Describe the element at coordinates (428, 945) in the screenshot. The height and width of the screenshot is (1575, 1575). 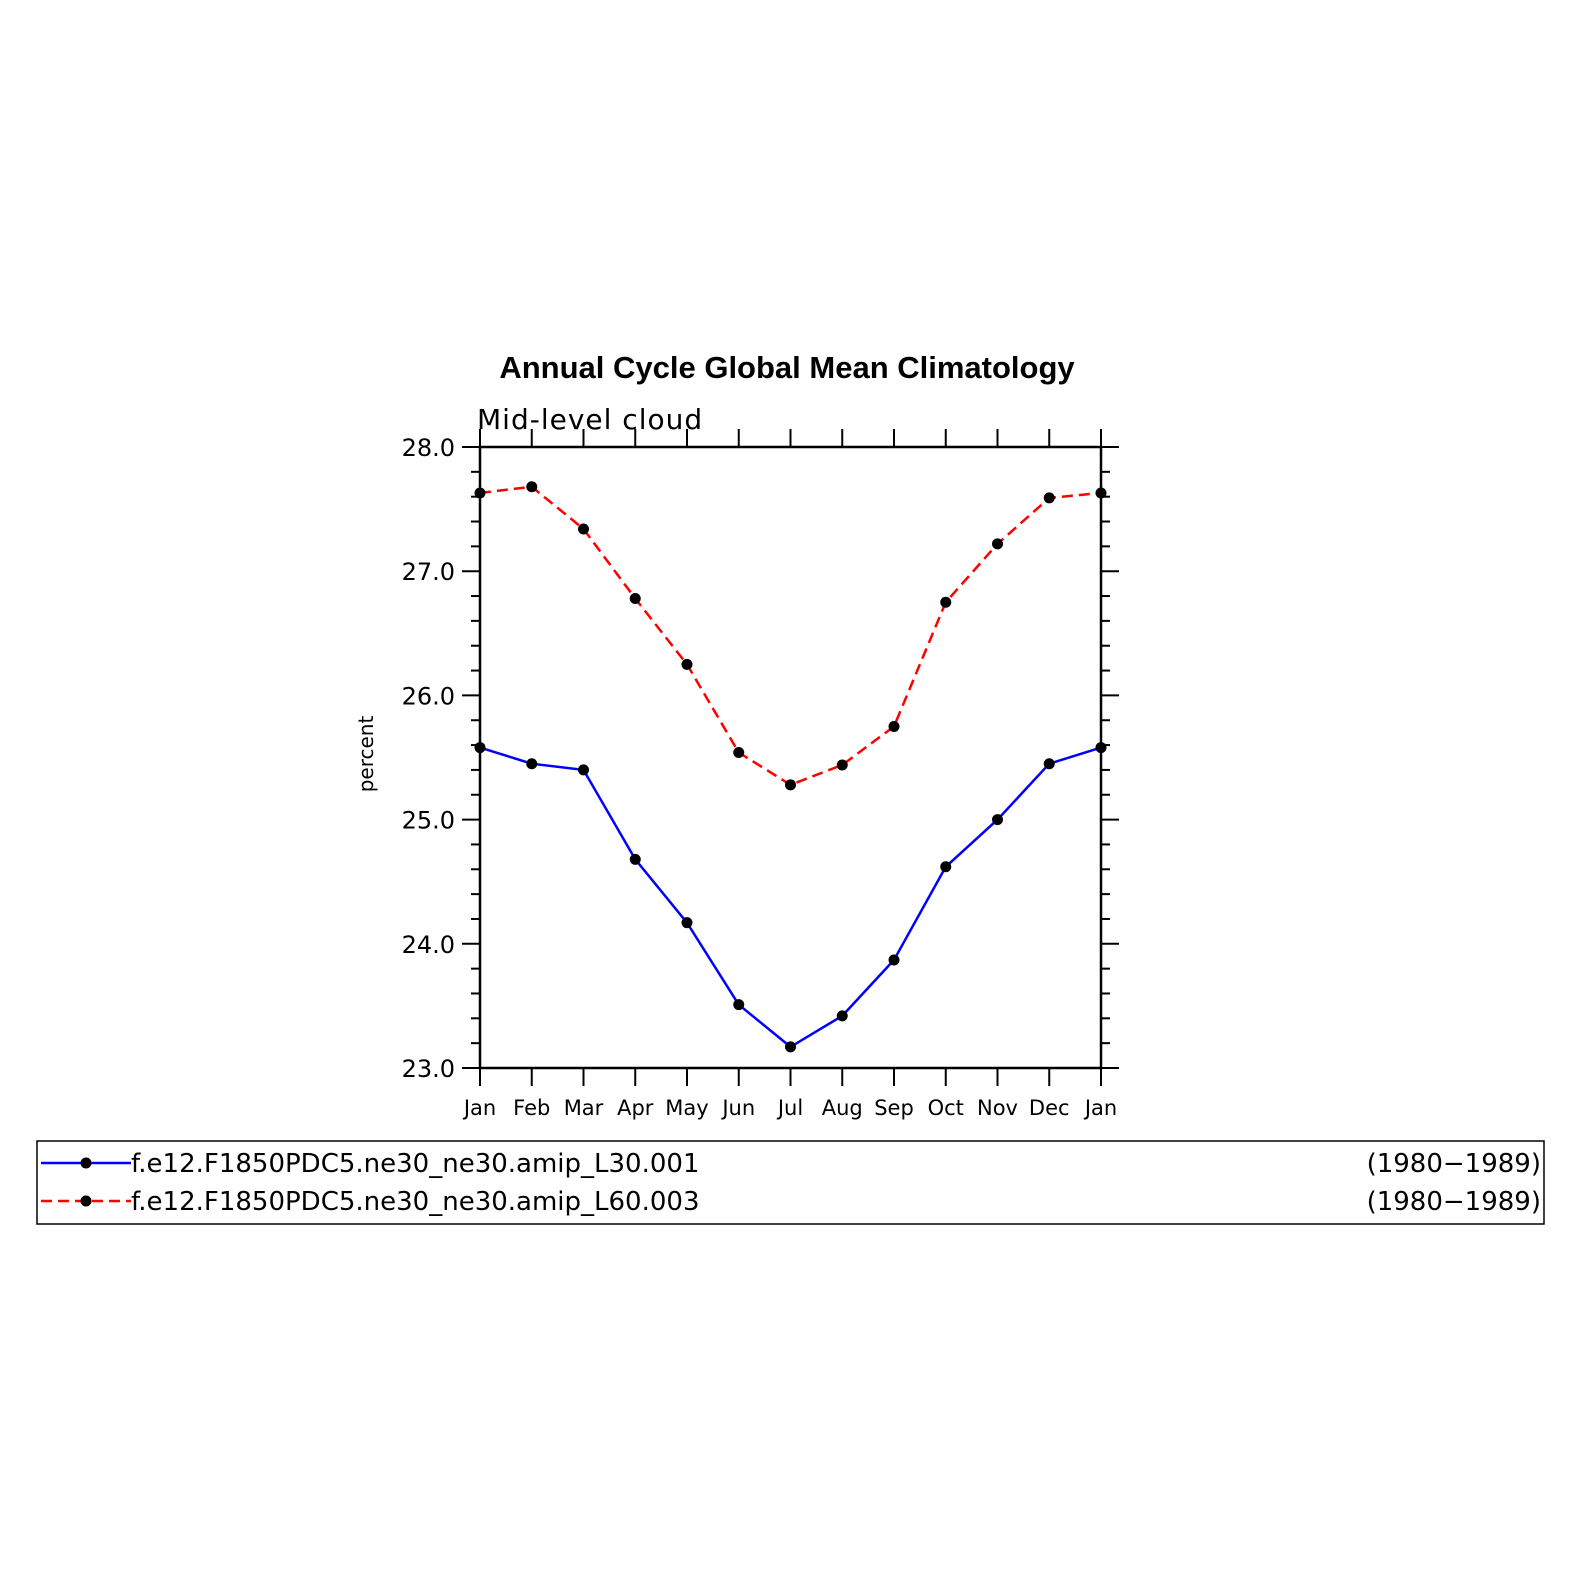
I see `y-tick-label: 24.0` at that location.